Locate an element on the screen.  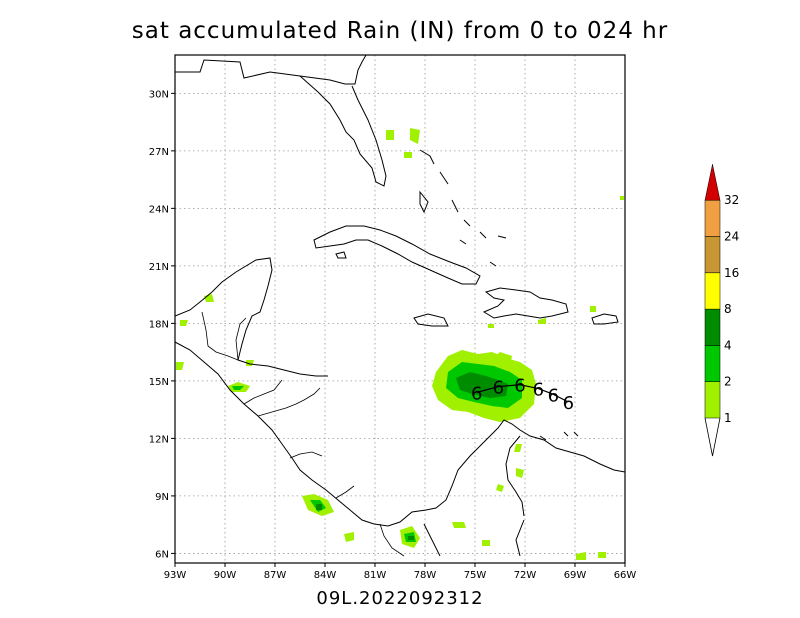
legend-level-label: 24 is located at coordinates (731, 237).